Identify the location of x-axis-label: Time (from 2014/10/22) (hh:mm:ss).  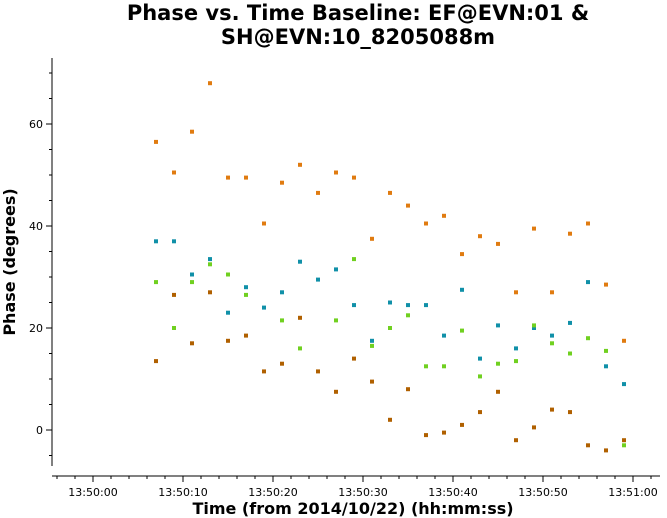
(352, 508).